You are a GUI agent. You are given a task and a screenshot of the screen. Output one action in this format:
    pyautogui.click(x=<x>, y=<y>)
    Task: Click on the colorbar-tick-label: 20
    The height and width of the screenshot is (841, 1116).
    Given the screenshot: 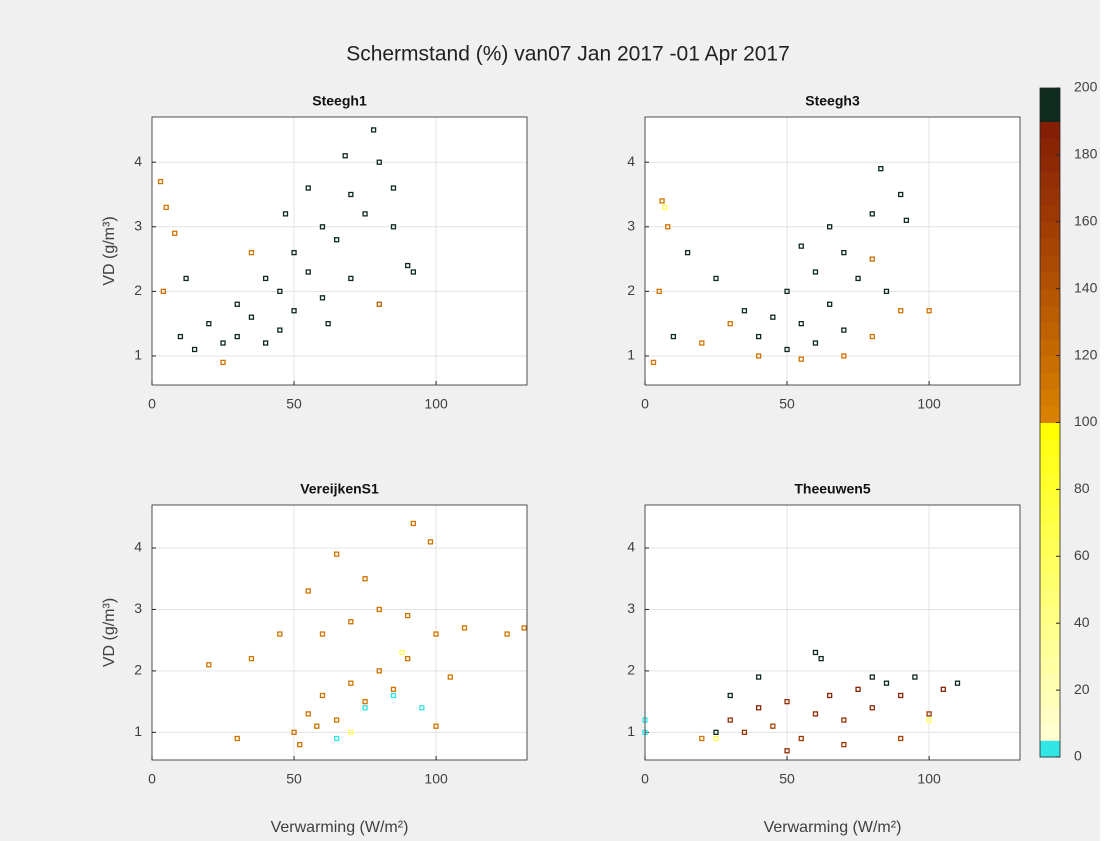 What is the action you would take?
    pyautogui.click(x=1082, y=689)
    